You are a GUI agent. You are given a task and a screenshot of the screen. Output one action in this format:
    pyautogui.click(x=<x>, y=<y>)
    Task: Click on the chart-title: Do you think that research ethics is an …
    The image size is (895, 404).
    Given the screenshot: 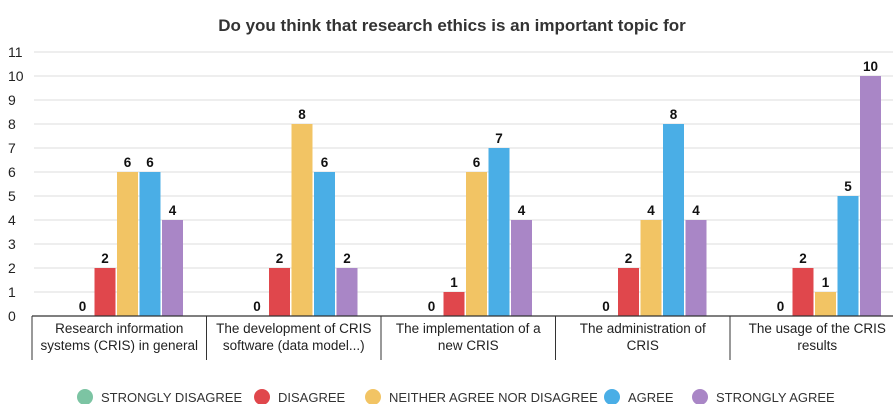 What is the action you would take?
    pyautogui.click(x=452, y=25)
    